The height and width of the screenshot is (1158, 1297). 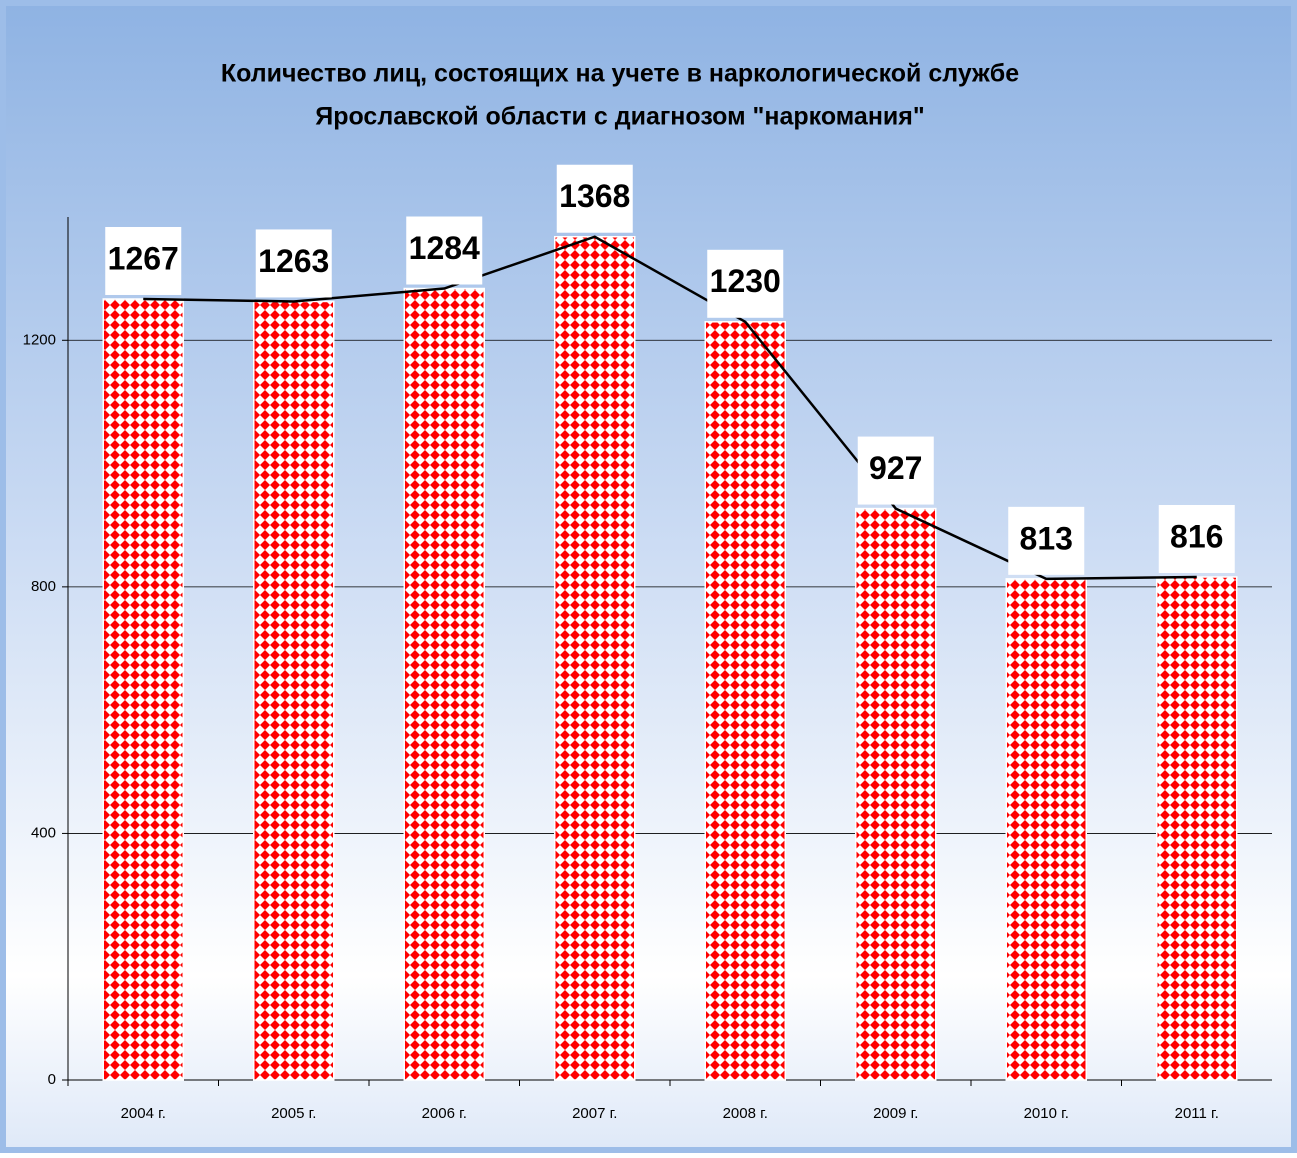 What do you see at coordinates (895, 1113) in the screenshot?
I see `x-tick-label: 2009 г.` at bounding box center [895, 1113].